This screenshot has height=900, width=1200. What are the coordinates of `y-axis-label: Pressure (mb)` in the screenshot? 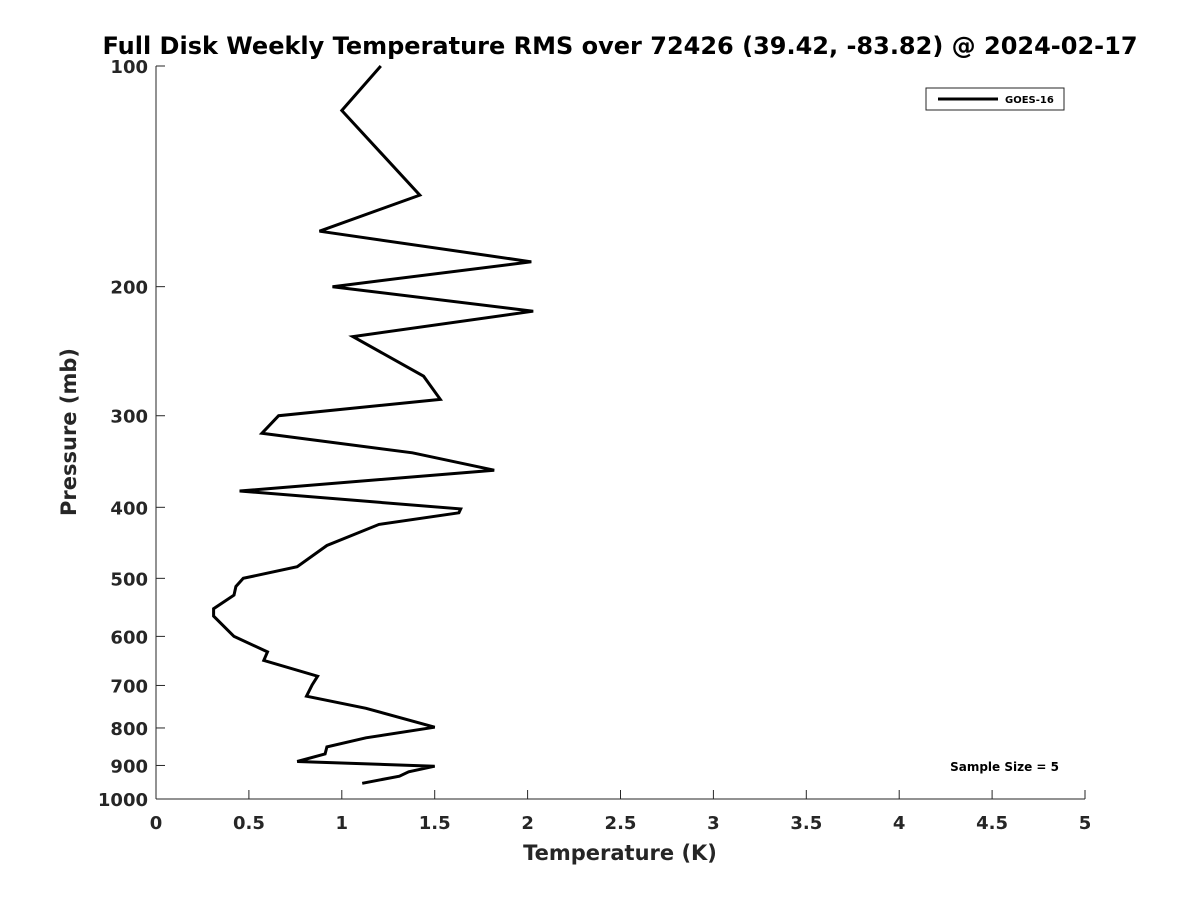 It's located at (69, 432).